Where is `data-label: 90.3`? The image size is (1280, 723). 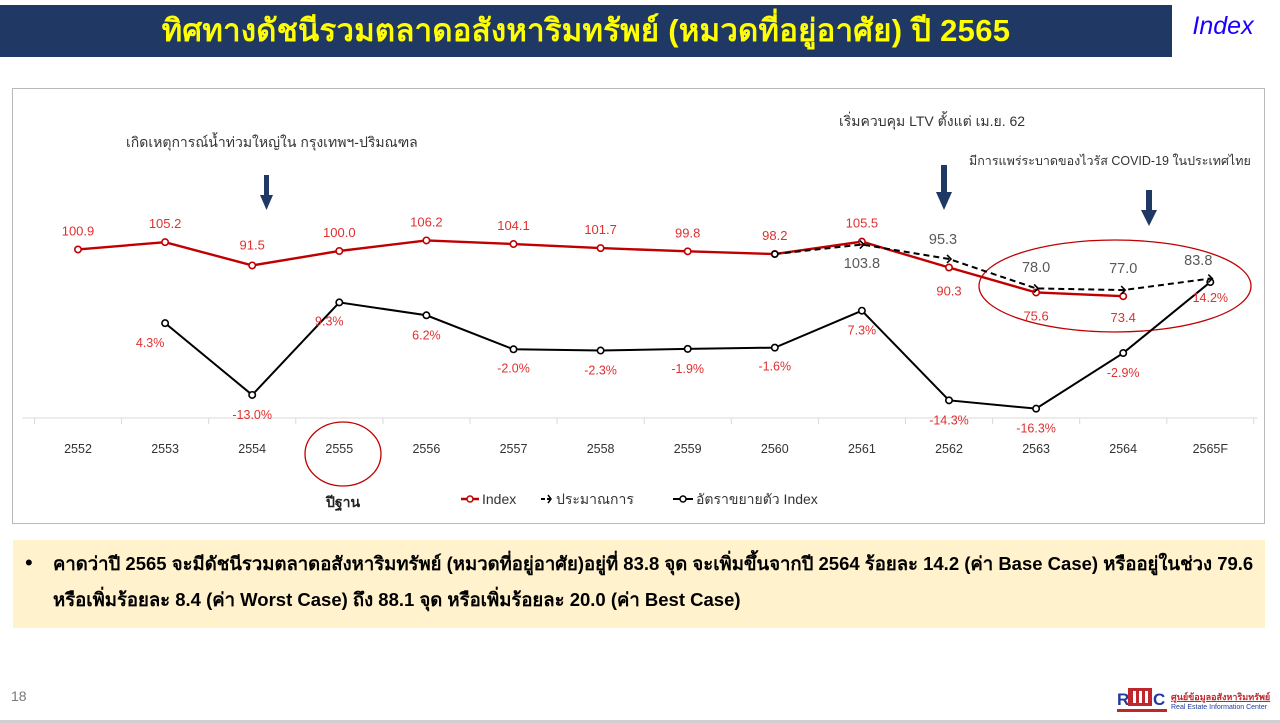 data-label: 90.3 is located at coordinates (948, 290).